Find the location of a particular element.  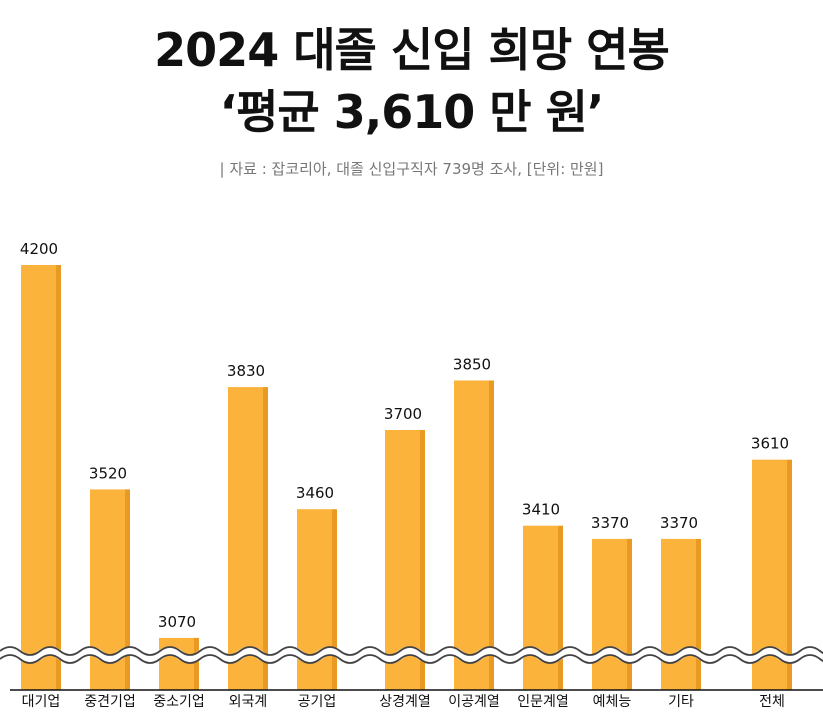

axis-break-line-top is located at coordinates (411, 651).